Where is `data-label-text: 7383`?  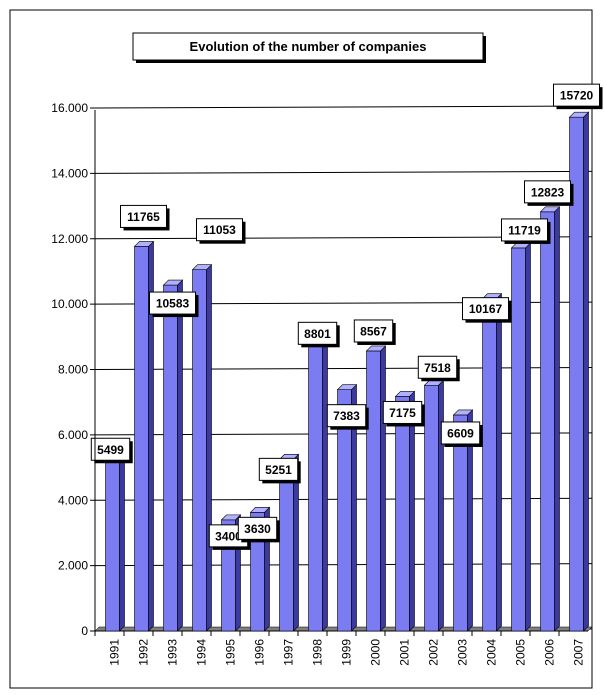 data-label-text: 7383 is located at coordinates (346, 416).